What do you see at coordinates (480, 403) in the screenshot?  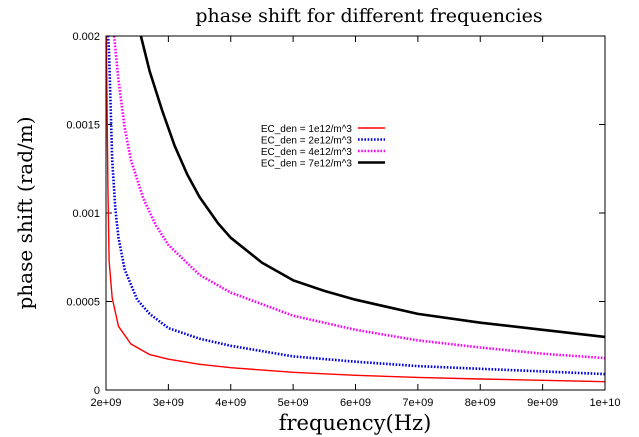 I see `x-tick-label: 8e+09` at bounding box center [480, 403].